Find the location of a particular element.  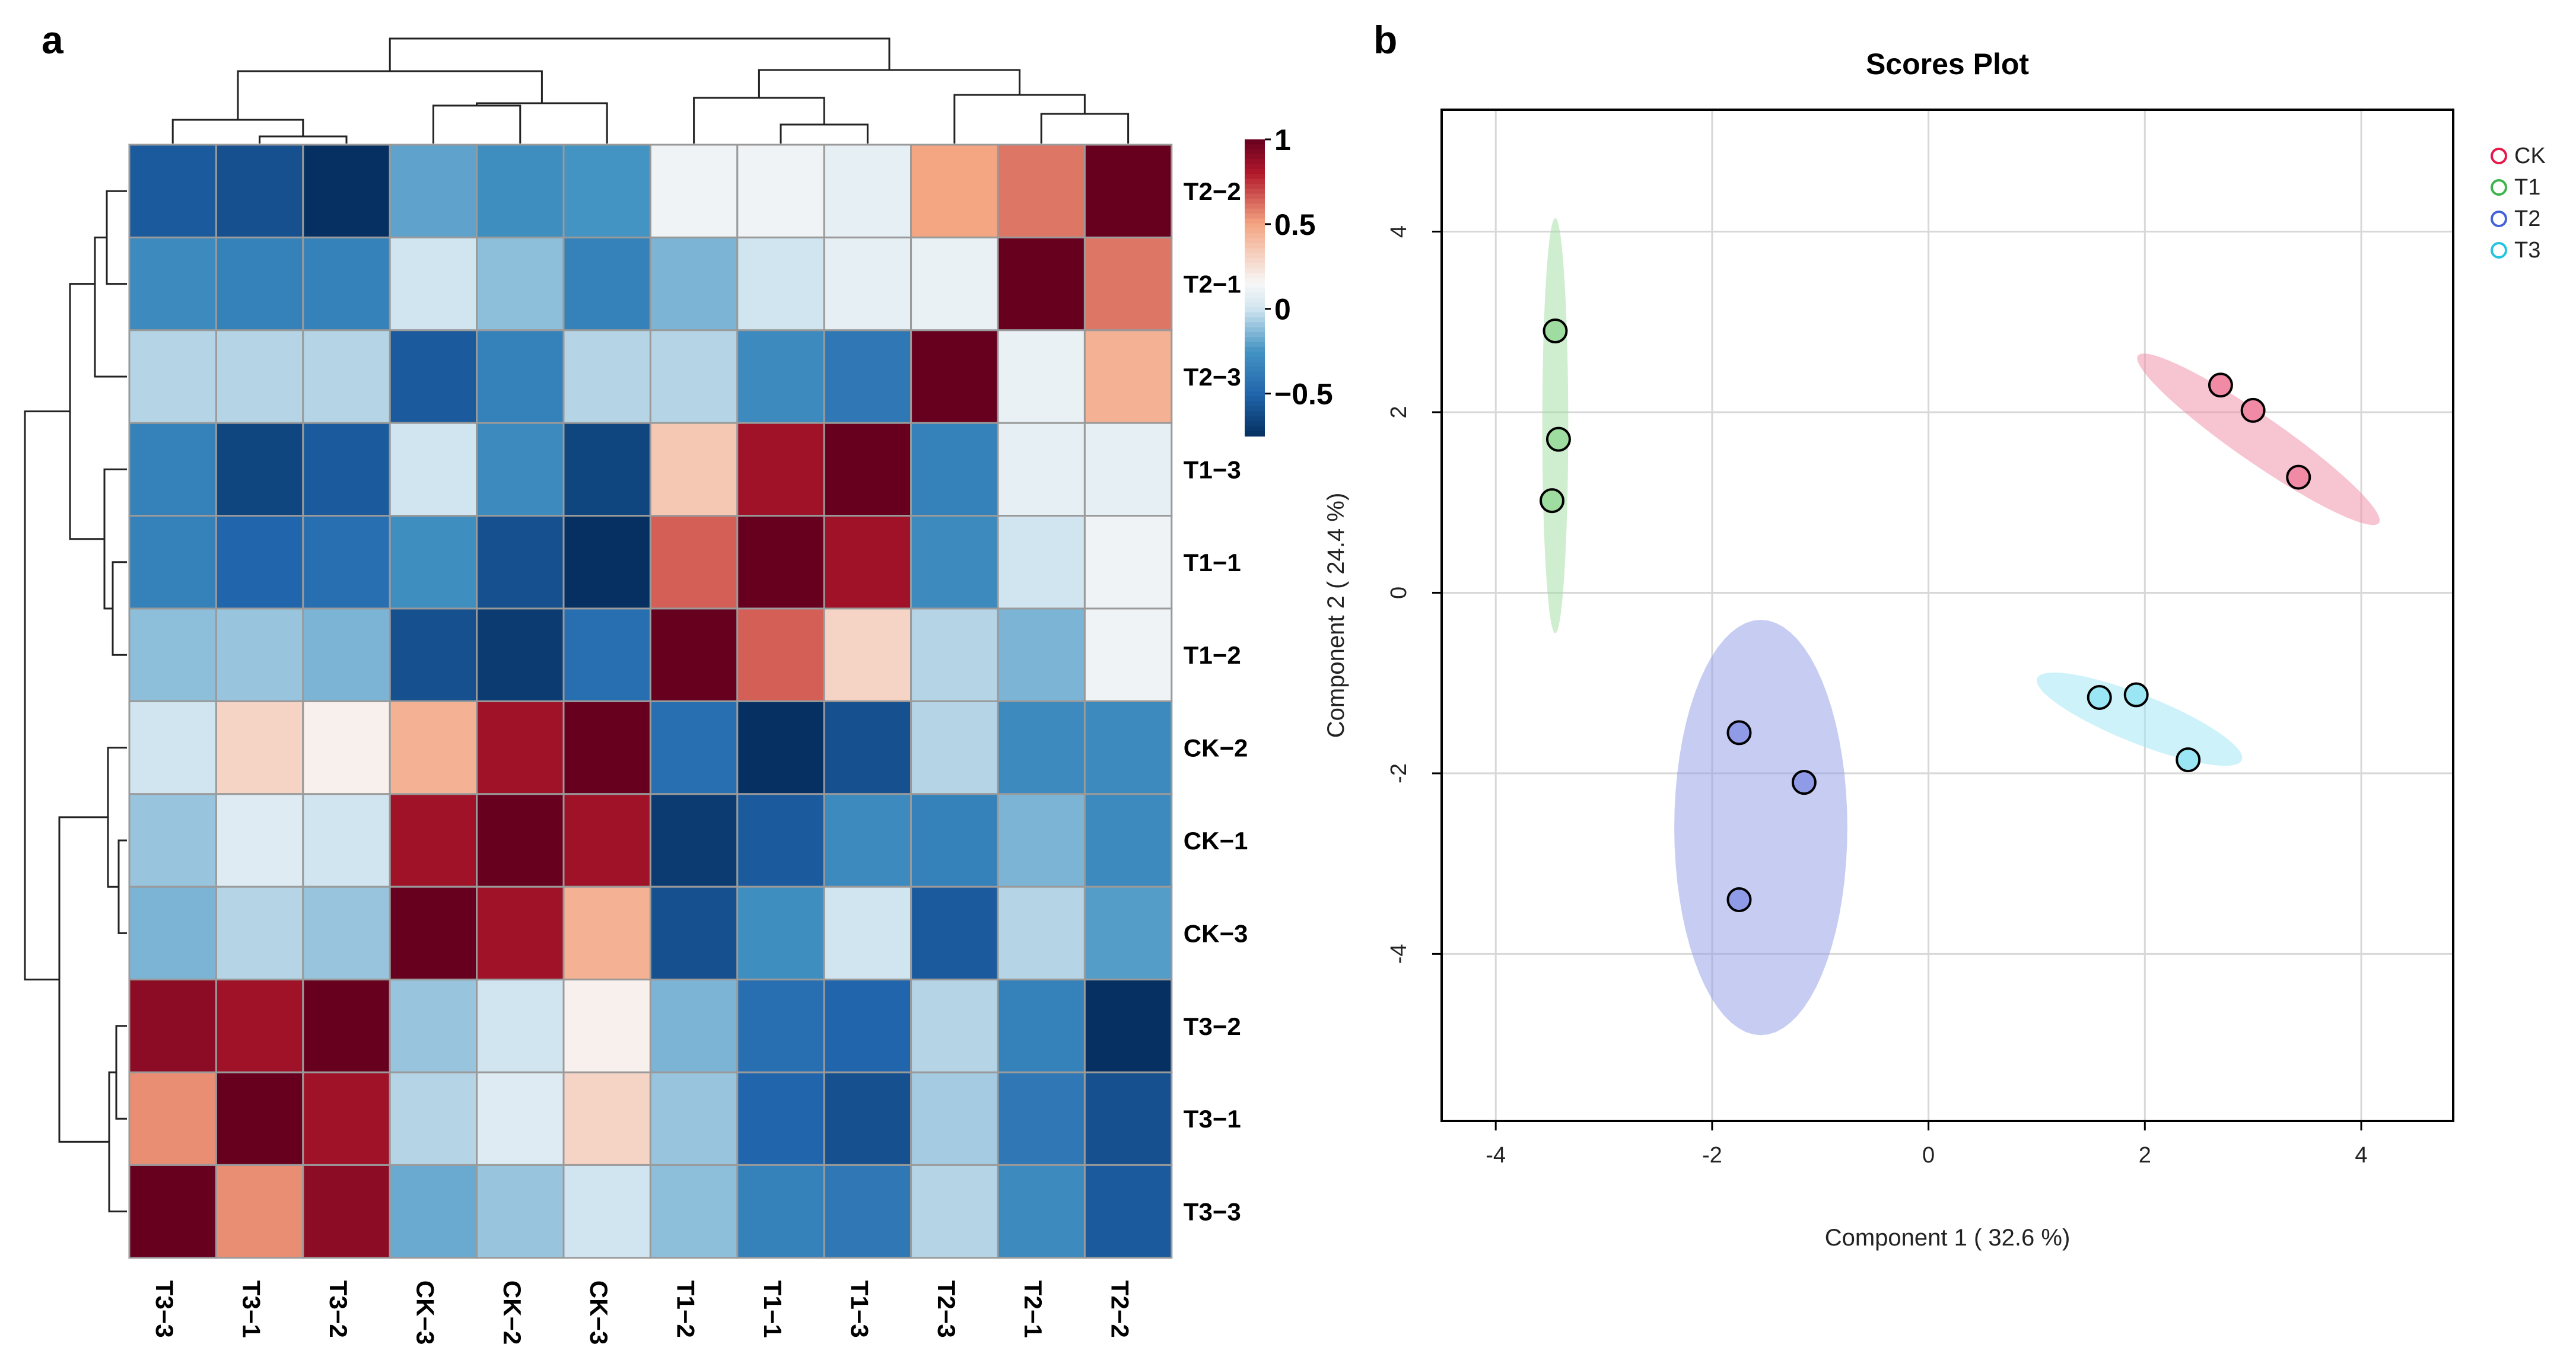

data-point-ck is located at coordinates (2298, 477).